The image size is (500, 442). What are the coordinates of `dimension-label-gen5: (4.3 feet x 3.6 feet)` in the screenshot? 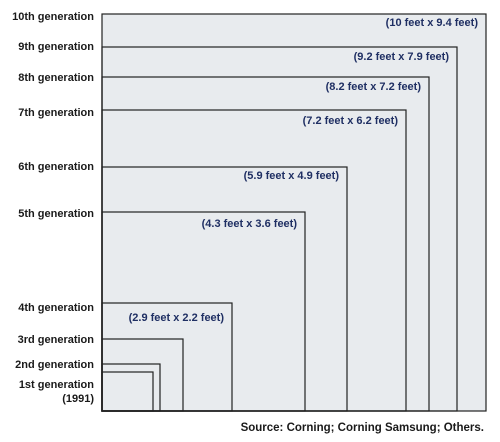 It's located at (250, 224).